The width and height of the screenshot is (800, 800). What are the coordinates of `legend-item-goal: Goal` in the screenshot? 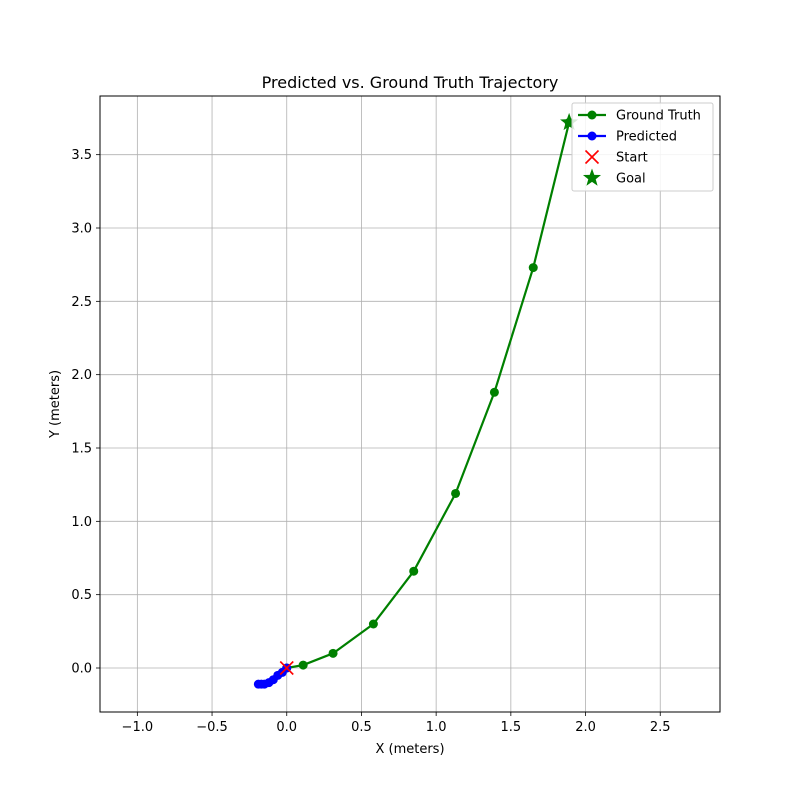 It's located at (614, 177).